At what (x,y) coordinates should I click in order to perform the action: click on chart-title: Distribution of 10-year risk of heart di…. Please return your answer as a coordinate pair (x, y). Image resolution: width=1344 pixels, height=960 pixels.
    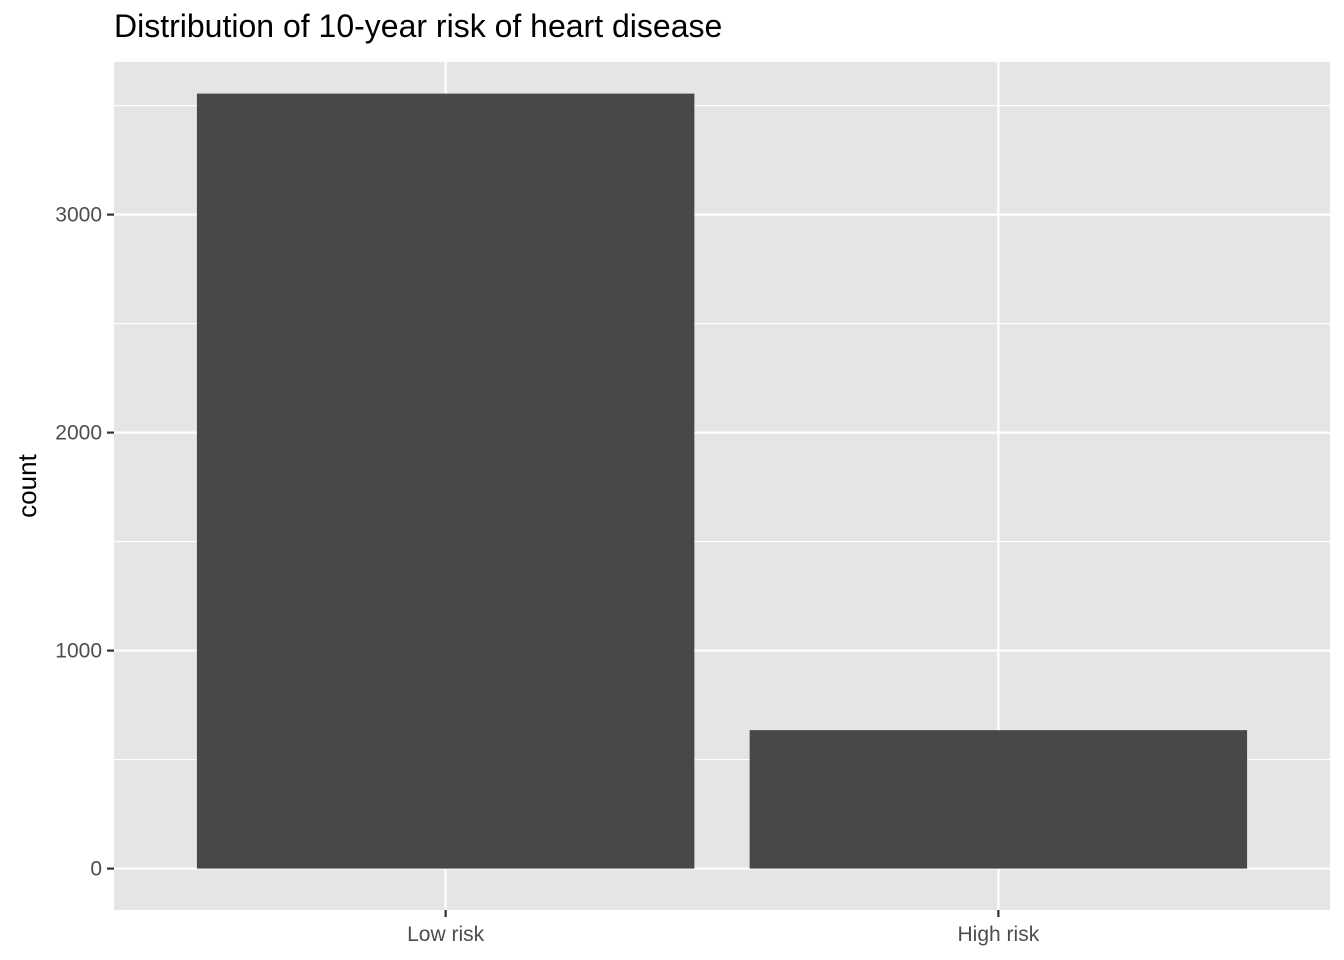
    Looking at the image, I should click on (418, 26).